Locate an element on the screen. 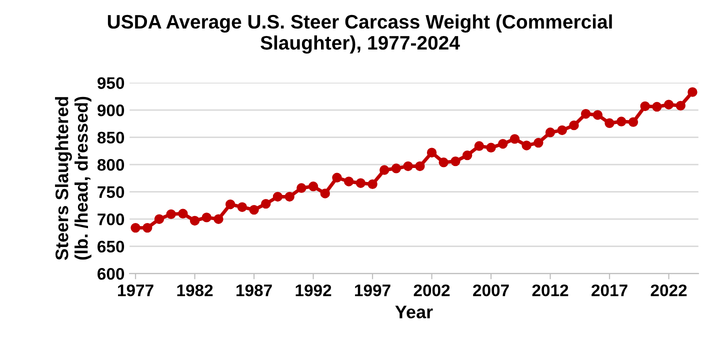 The width and height of the screenshot is (720, 360). y-tick-label: 700 is located at coordinates (111, 219).